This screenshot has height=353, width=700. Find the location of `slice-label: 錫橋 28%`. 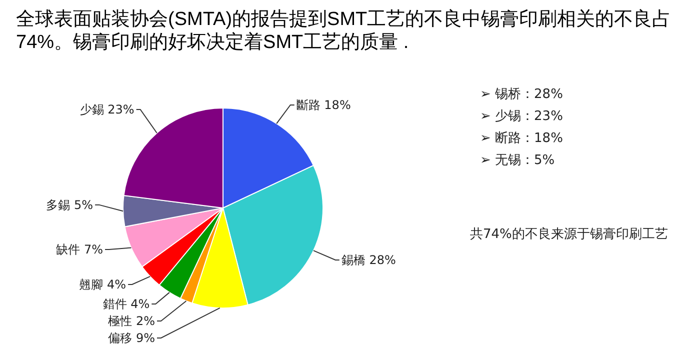

slice-label: 錫橋 28% is located at coordinates (368, 260).